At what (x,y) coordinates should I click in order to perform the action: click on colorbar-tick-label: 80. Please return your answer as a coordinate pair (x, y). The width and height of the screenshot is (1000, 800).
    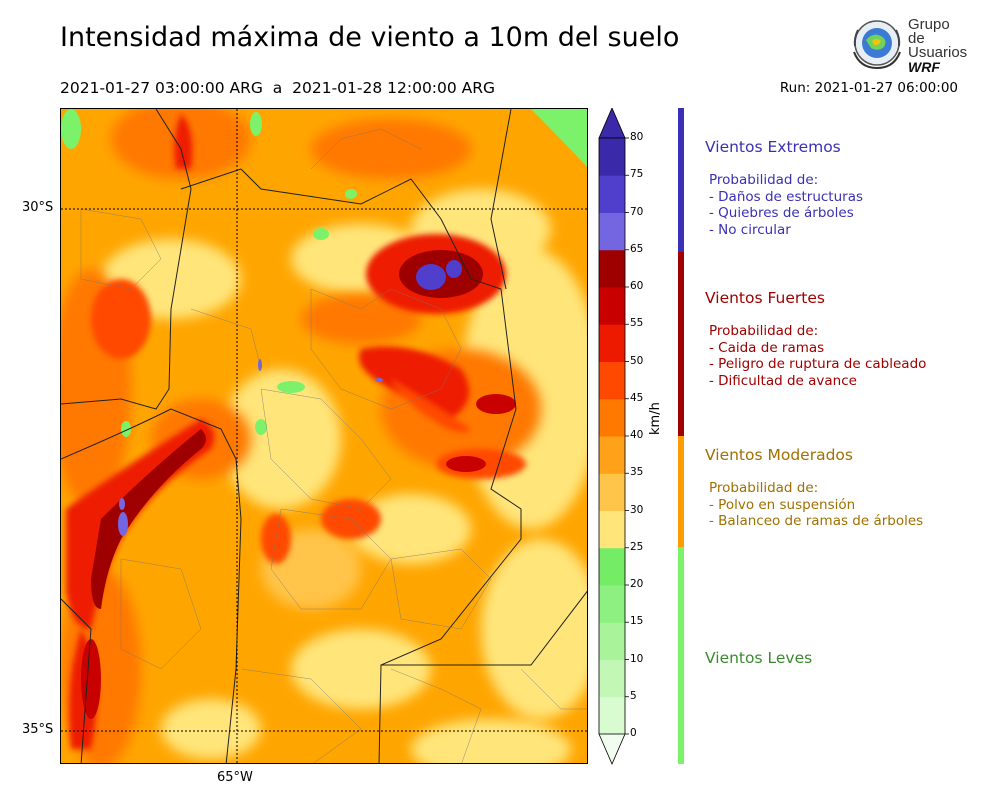
    Looking at the image, I should click on (637, 137).